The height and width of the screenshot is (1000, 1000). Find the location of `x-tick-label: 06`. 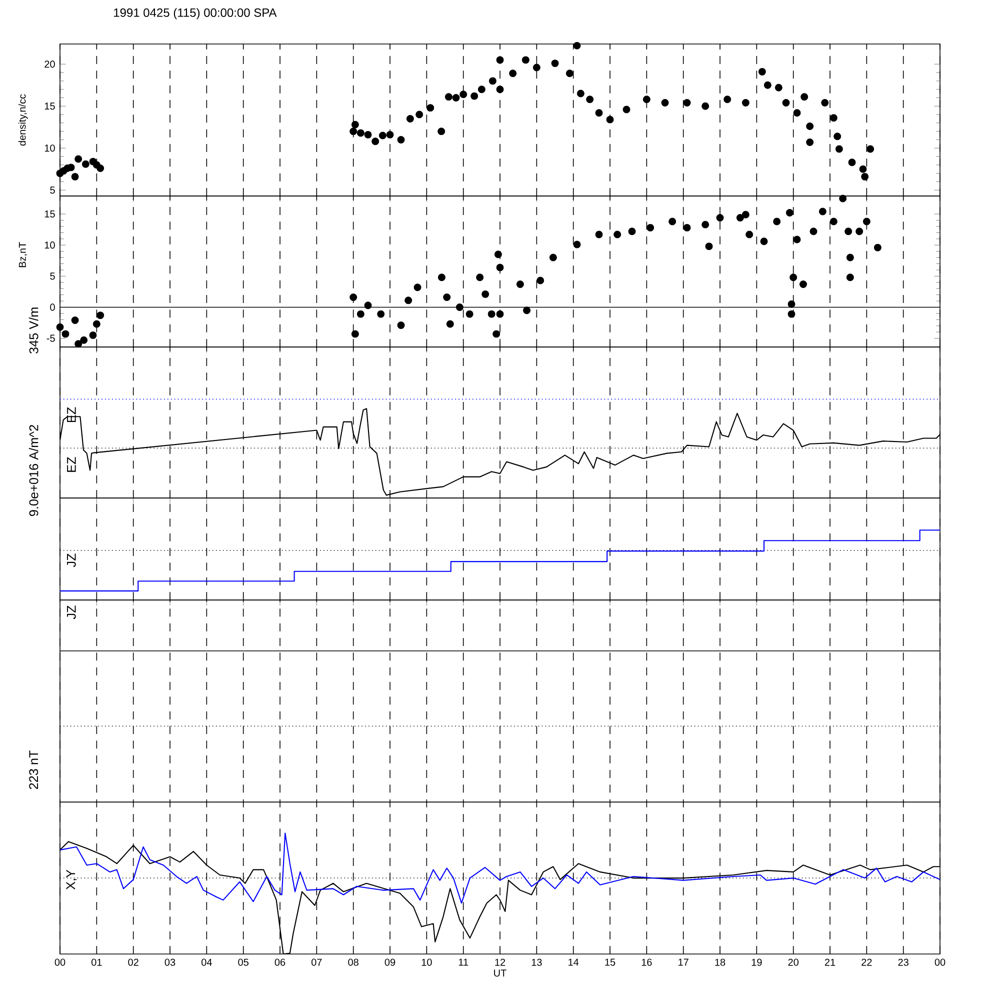

x-tick-label: 06 is located at coordinates (280, 962).